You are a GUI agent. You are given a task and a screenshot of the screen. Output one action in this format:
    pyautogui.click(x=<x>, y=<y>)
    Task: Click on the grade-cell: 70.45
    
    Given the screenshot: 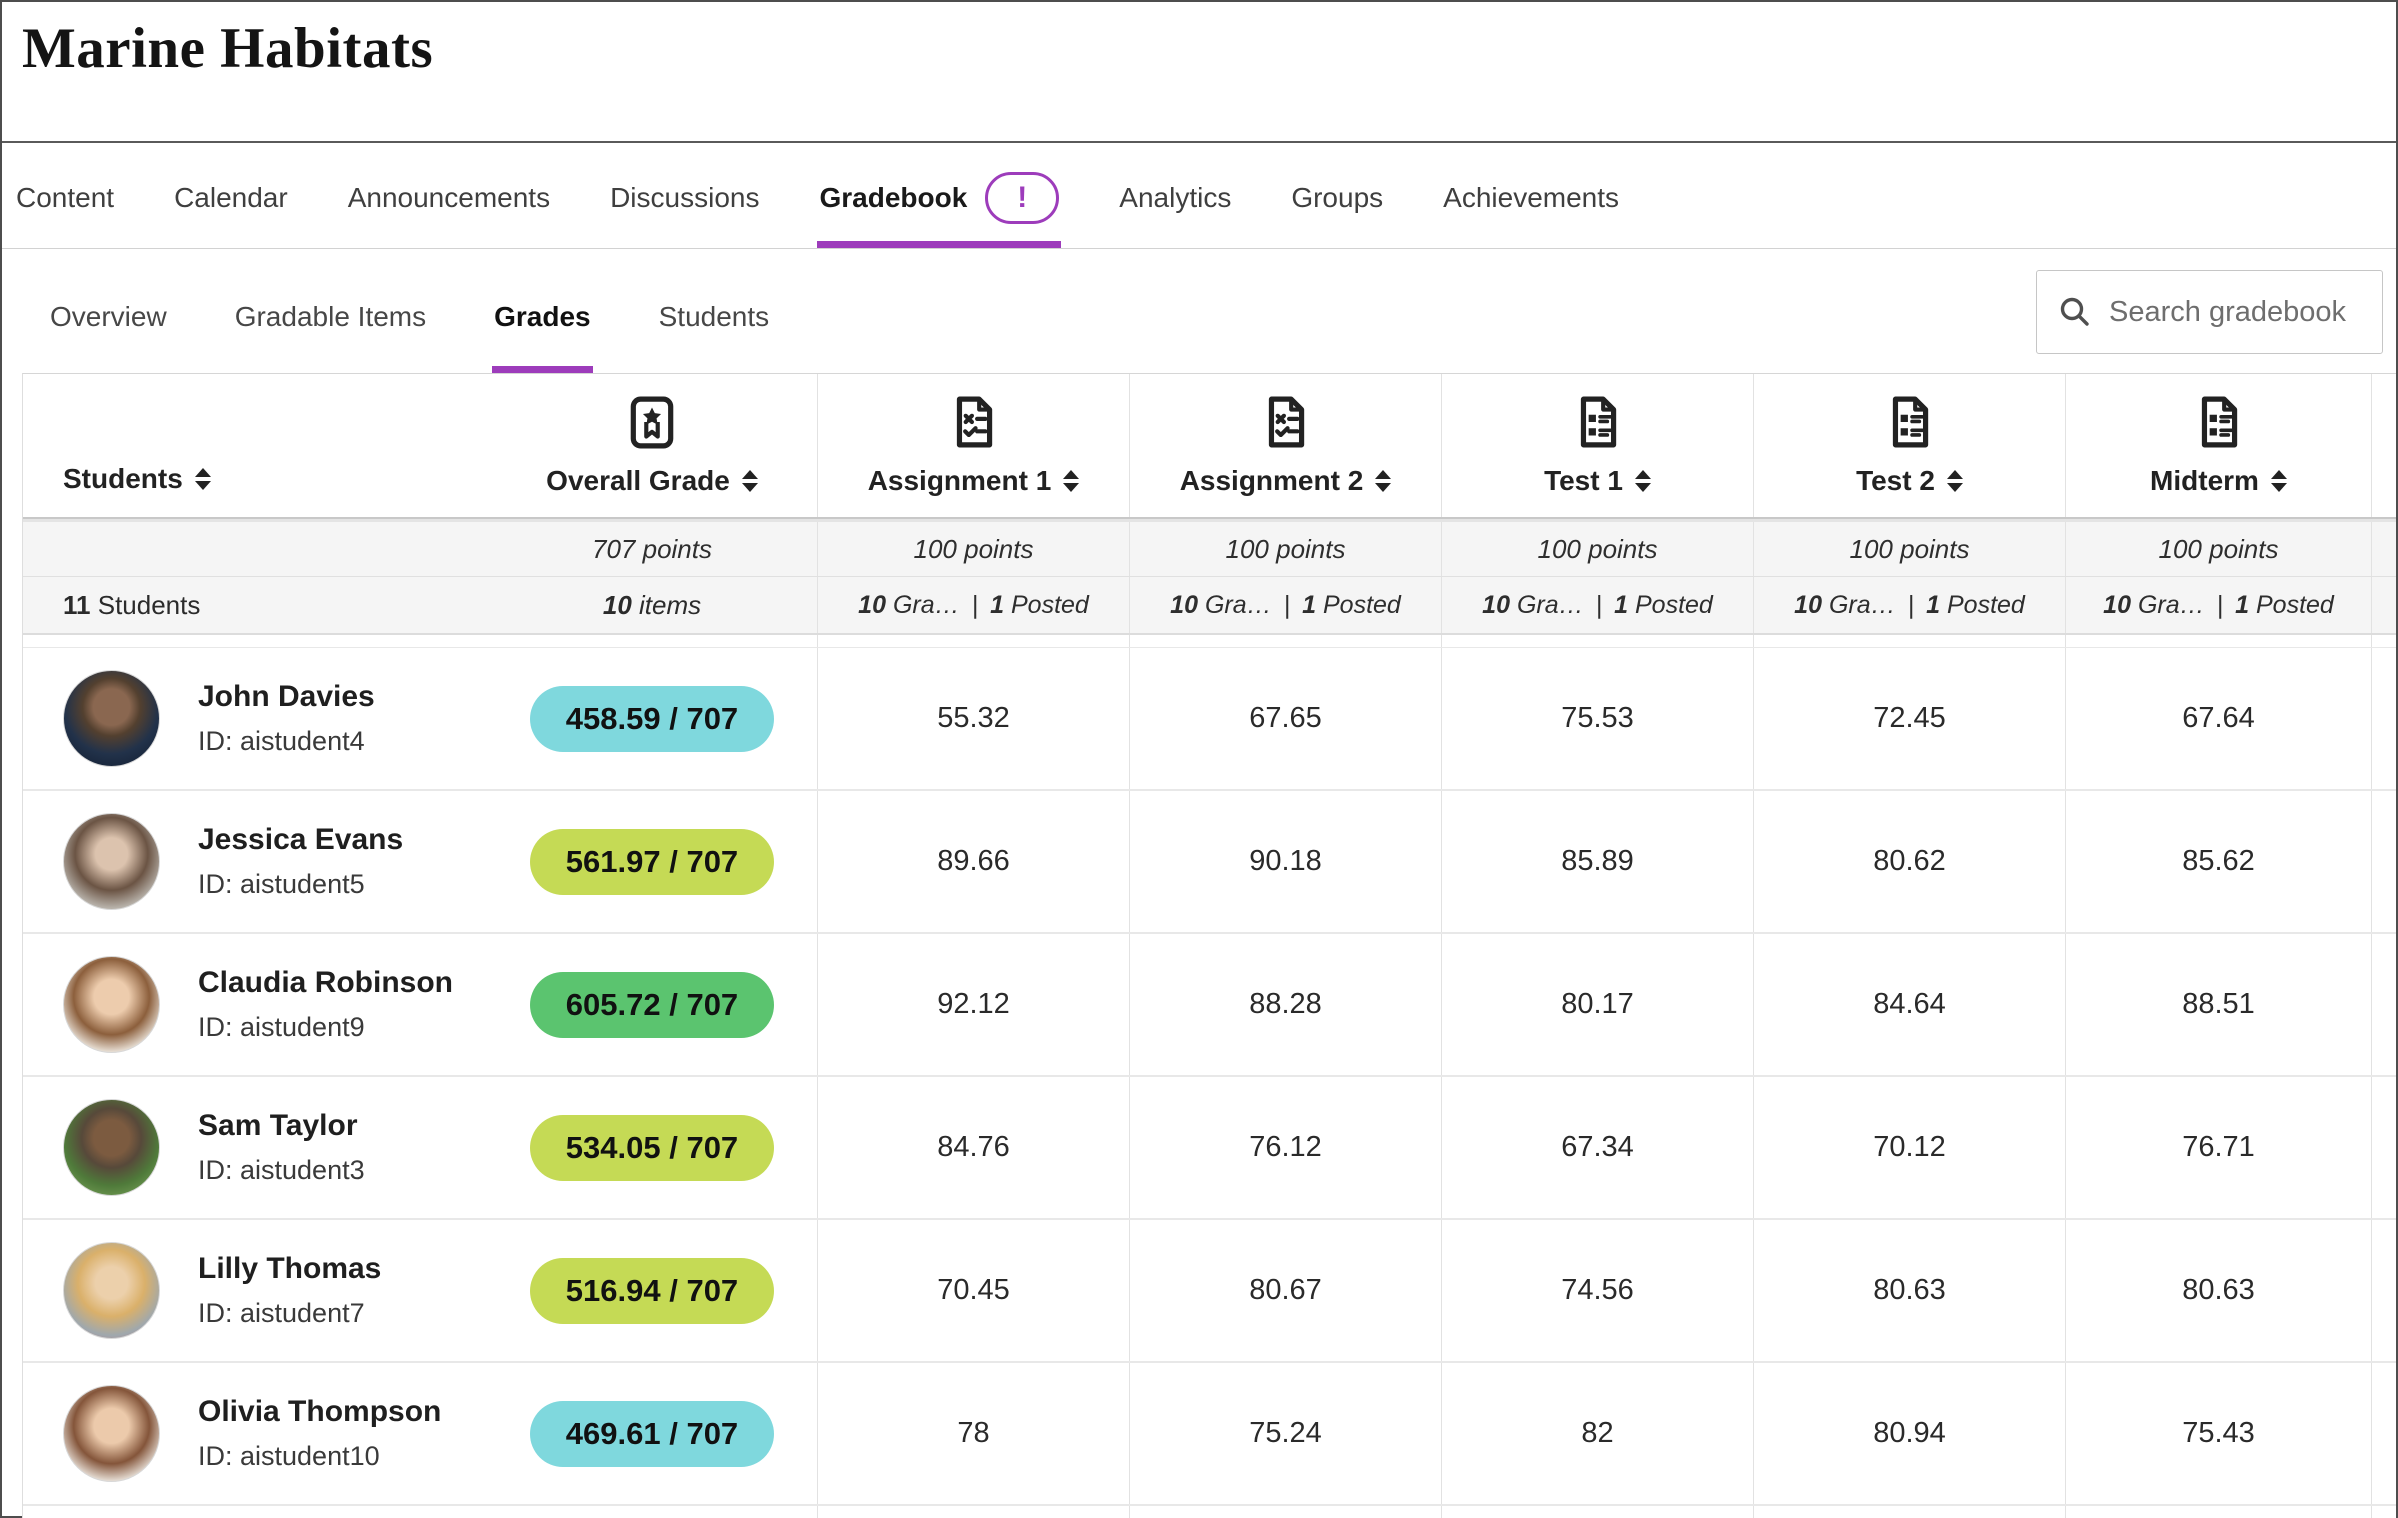 What is the action you would take?
    pyautogui.click(x=973, y=1290)
    